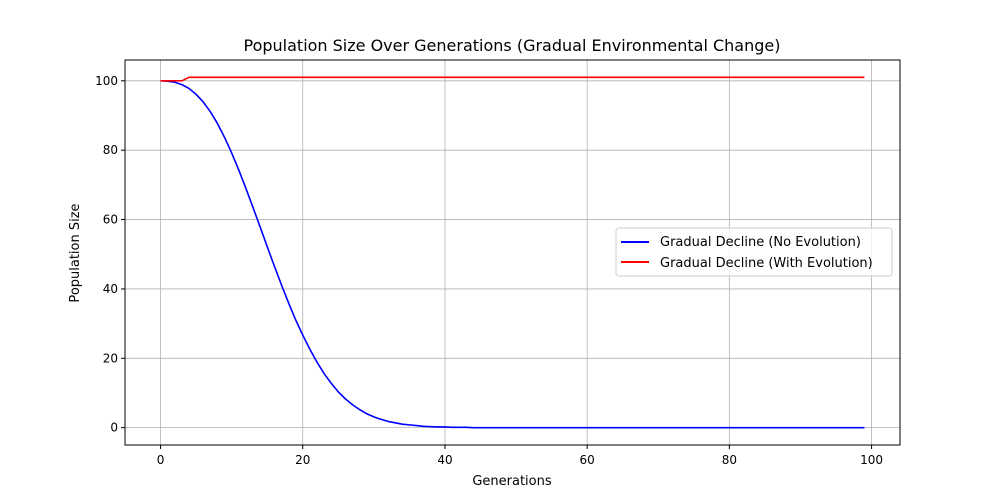 The width and height of the screenshot is (1000, 500). I want to click on y-tick-label: 40, so click(110, 289).